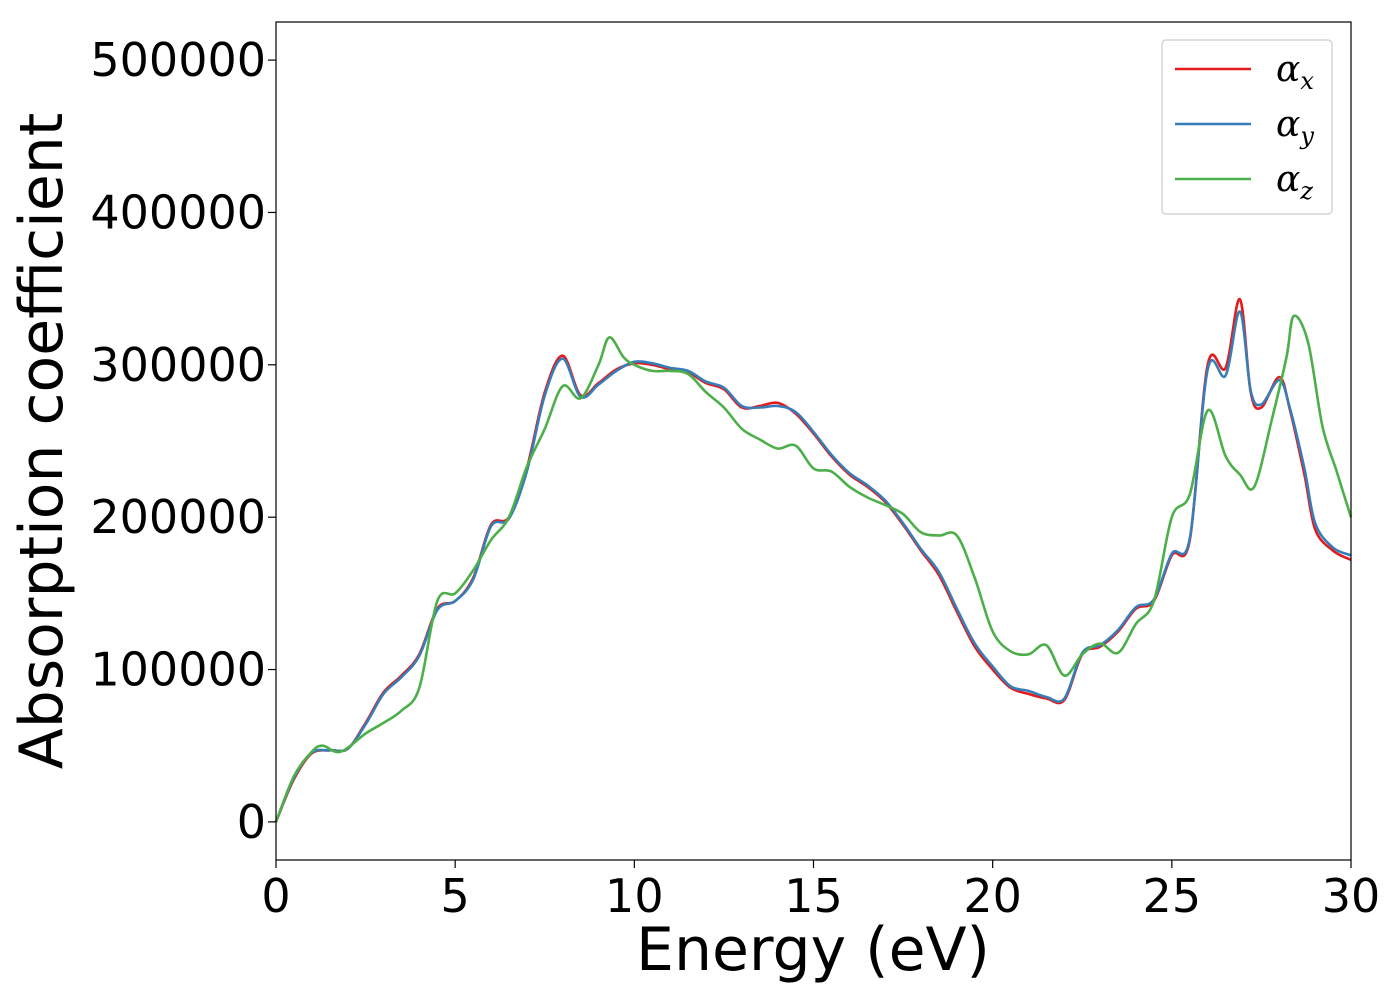 This screenshot has height=1000, width=1400. What do you see at coordinates (1247, 127) in the screenshot?
I see `legend-frame` at bounding box center [1247, 127].